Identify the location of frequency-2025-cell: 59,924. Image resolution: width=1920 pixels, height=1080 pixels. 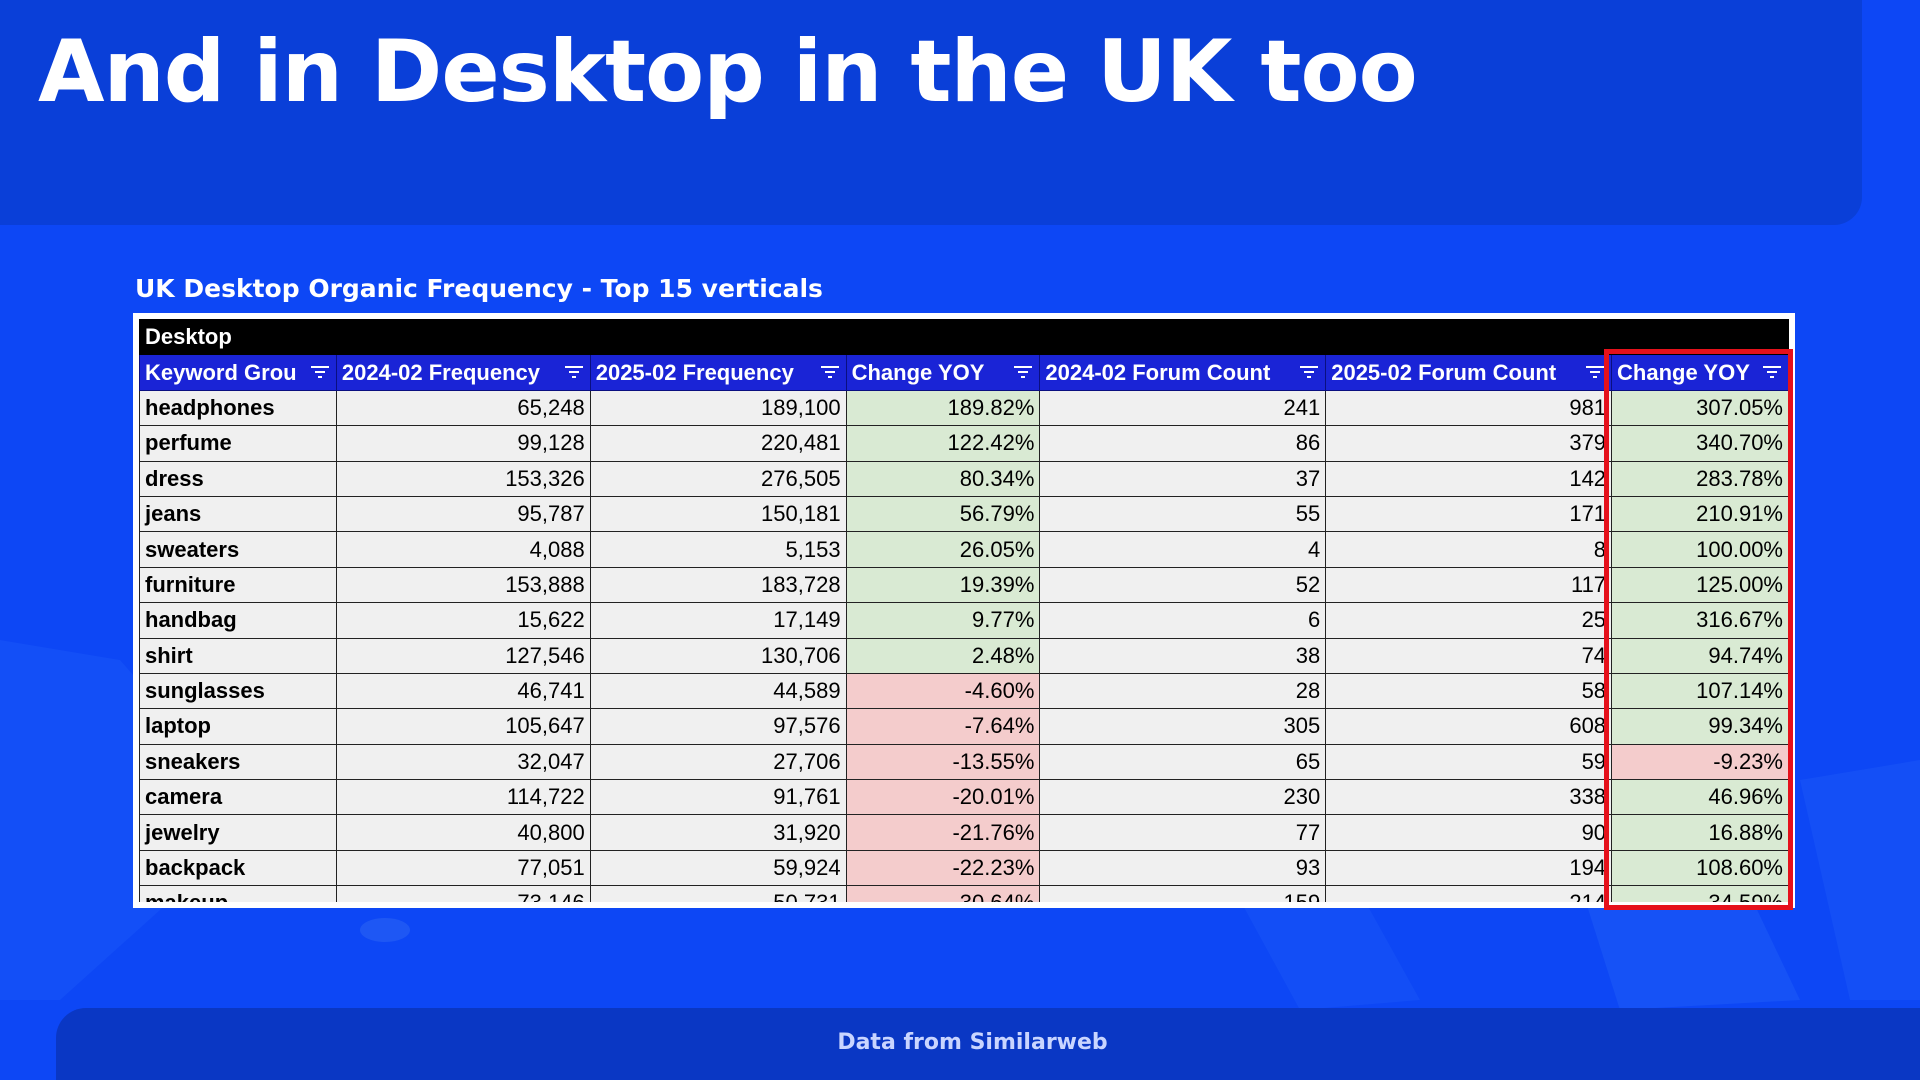
(718, 868).